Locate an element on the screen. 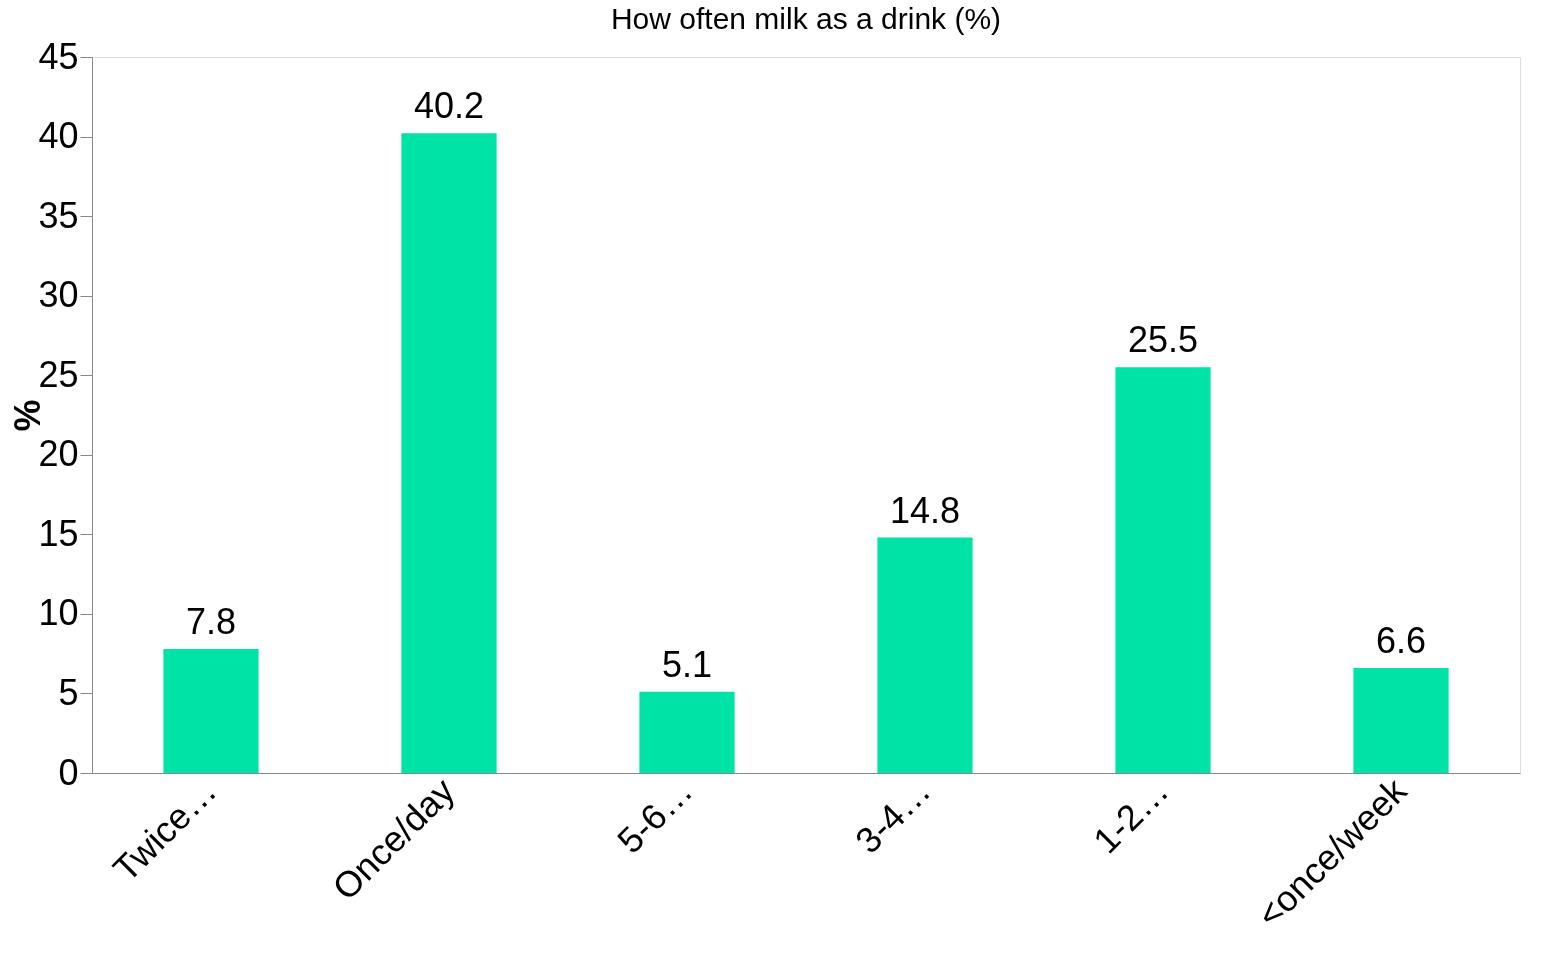  y-tick-label: 0 is located at coordinates (68, 772).